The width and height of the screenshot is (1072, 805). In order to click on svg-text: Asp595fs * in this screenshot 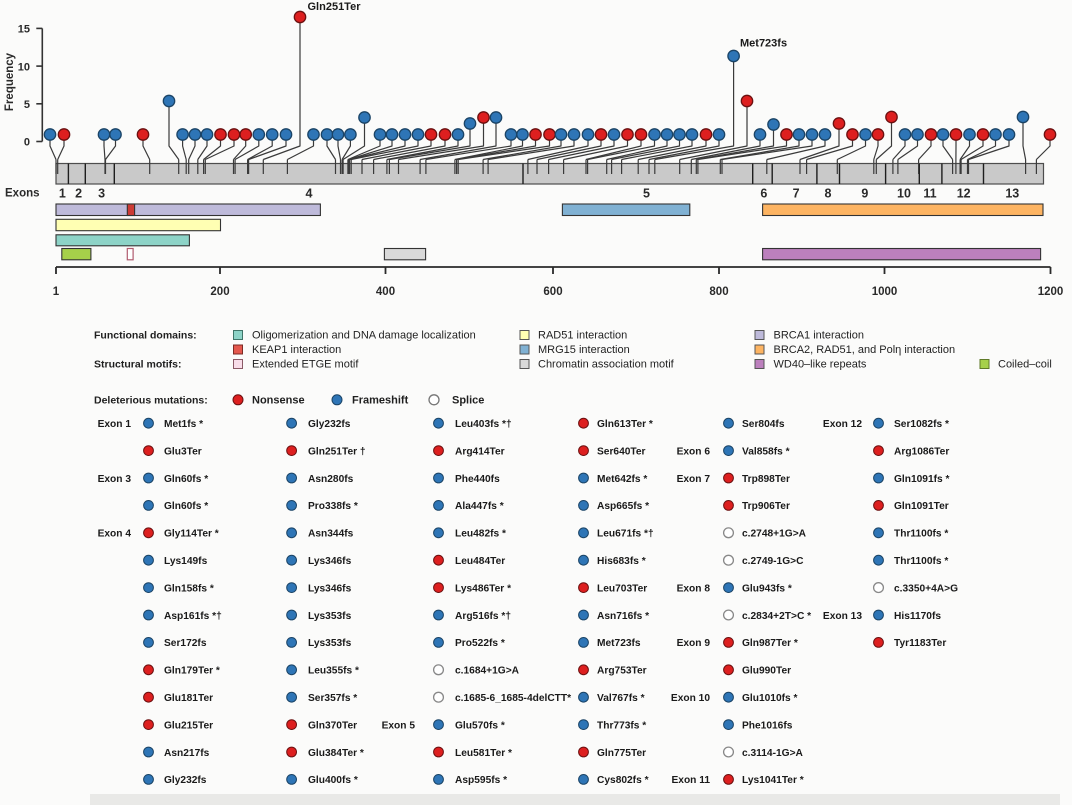, I will do `click(481, 780)`.